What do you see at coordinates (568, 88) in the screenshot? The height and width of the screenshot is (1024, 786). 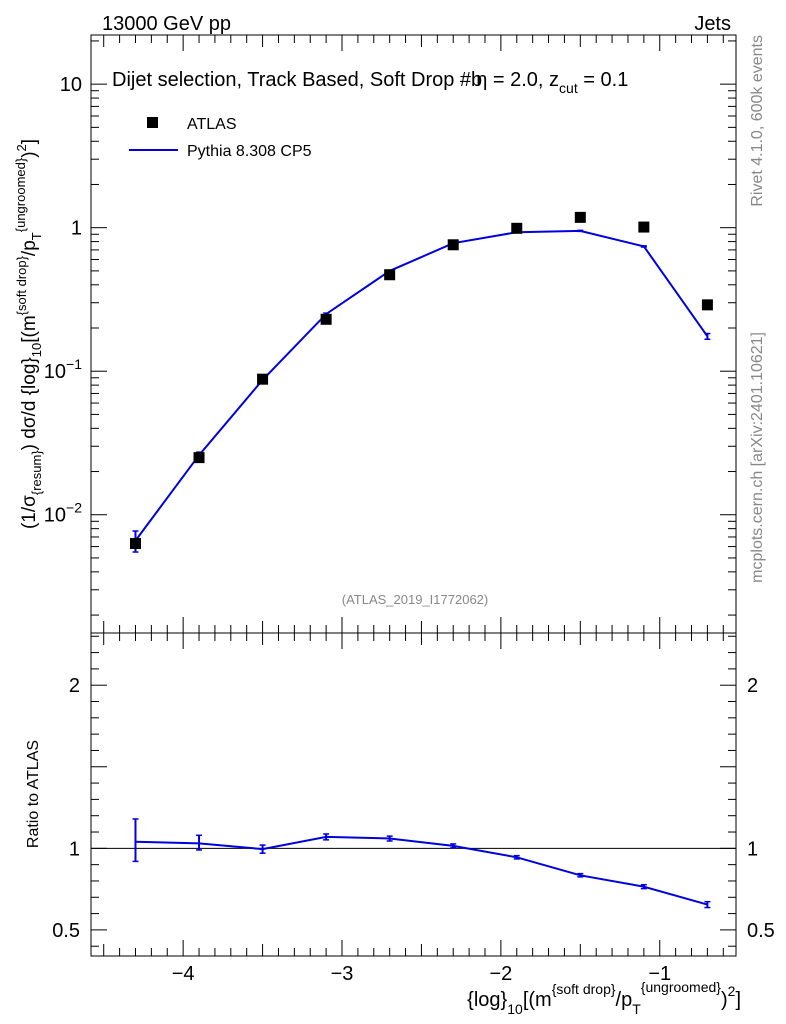 I see `title-cut-sub: cut` at bounding box center [568, 88].